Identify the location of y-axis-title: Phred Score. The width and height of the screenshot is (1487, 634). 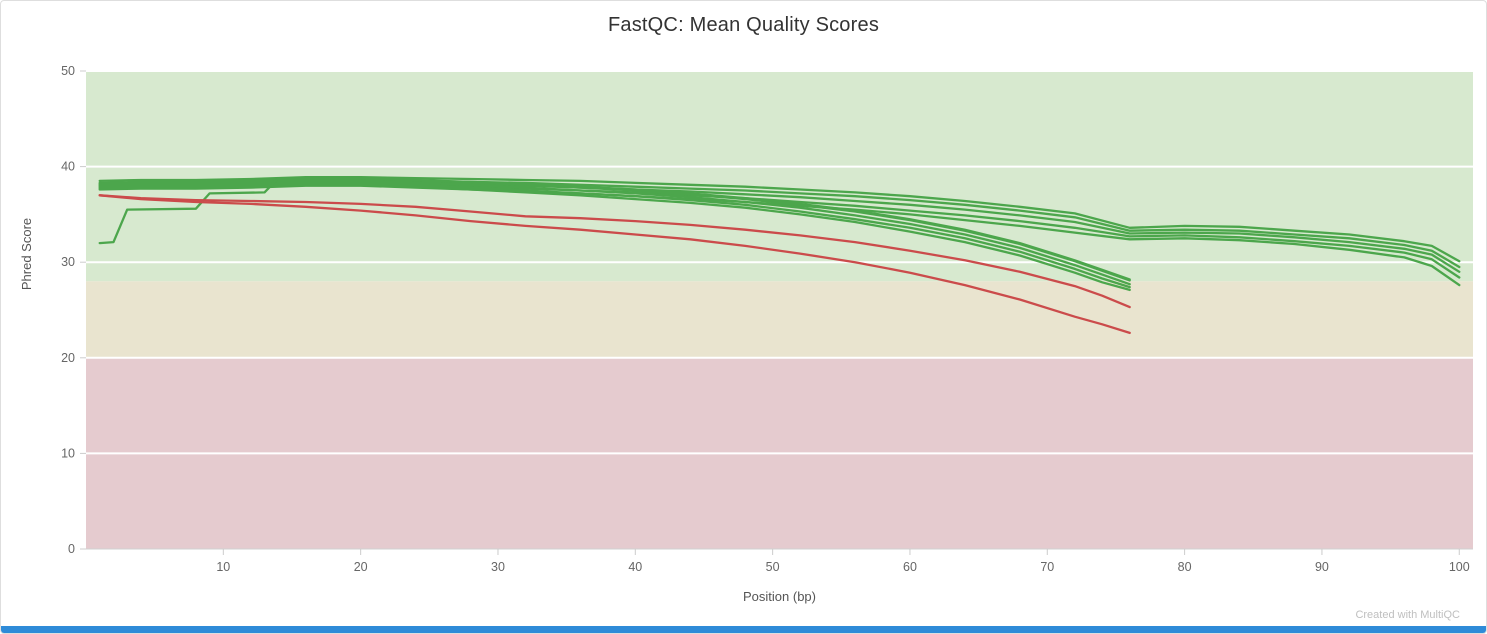
(26, 254).